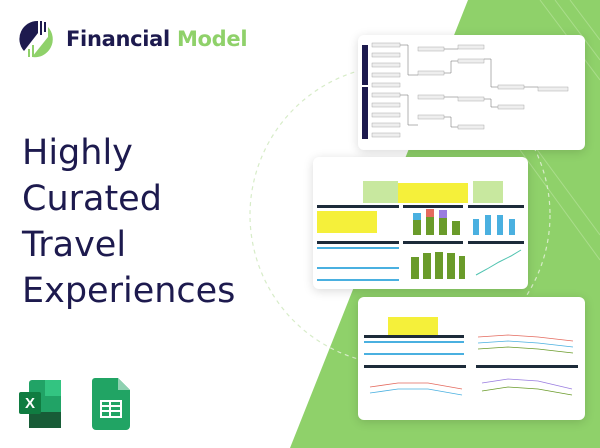 The image size is (600, 448). Describe the element at coordinates (129, 291) in the screenshot. I see `headline-line: Experiences` at that location.